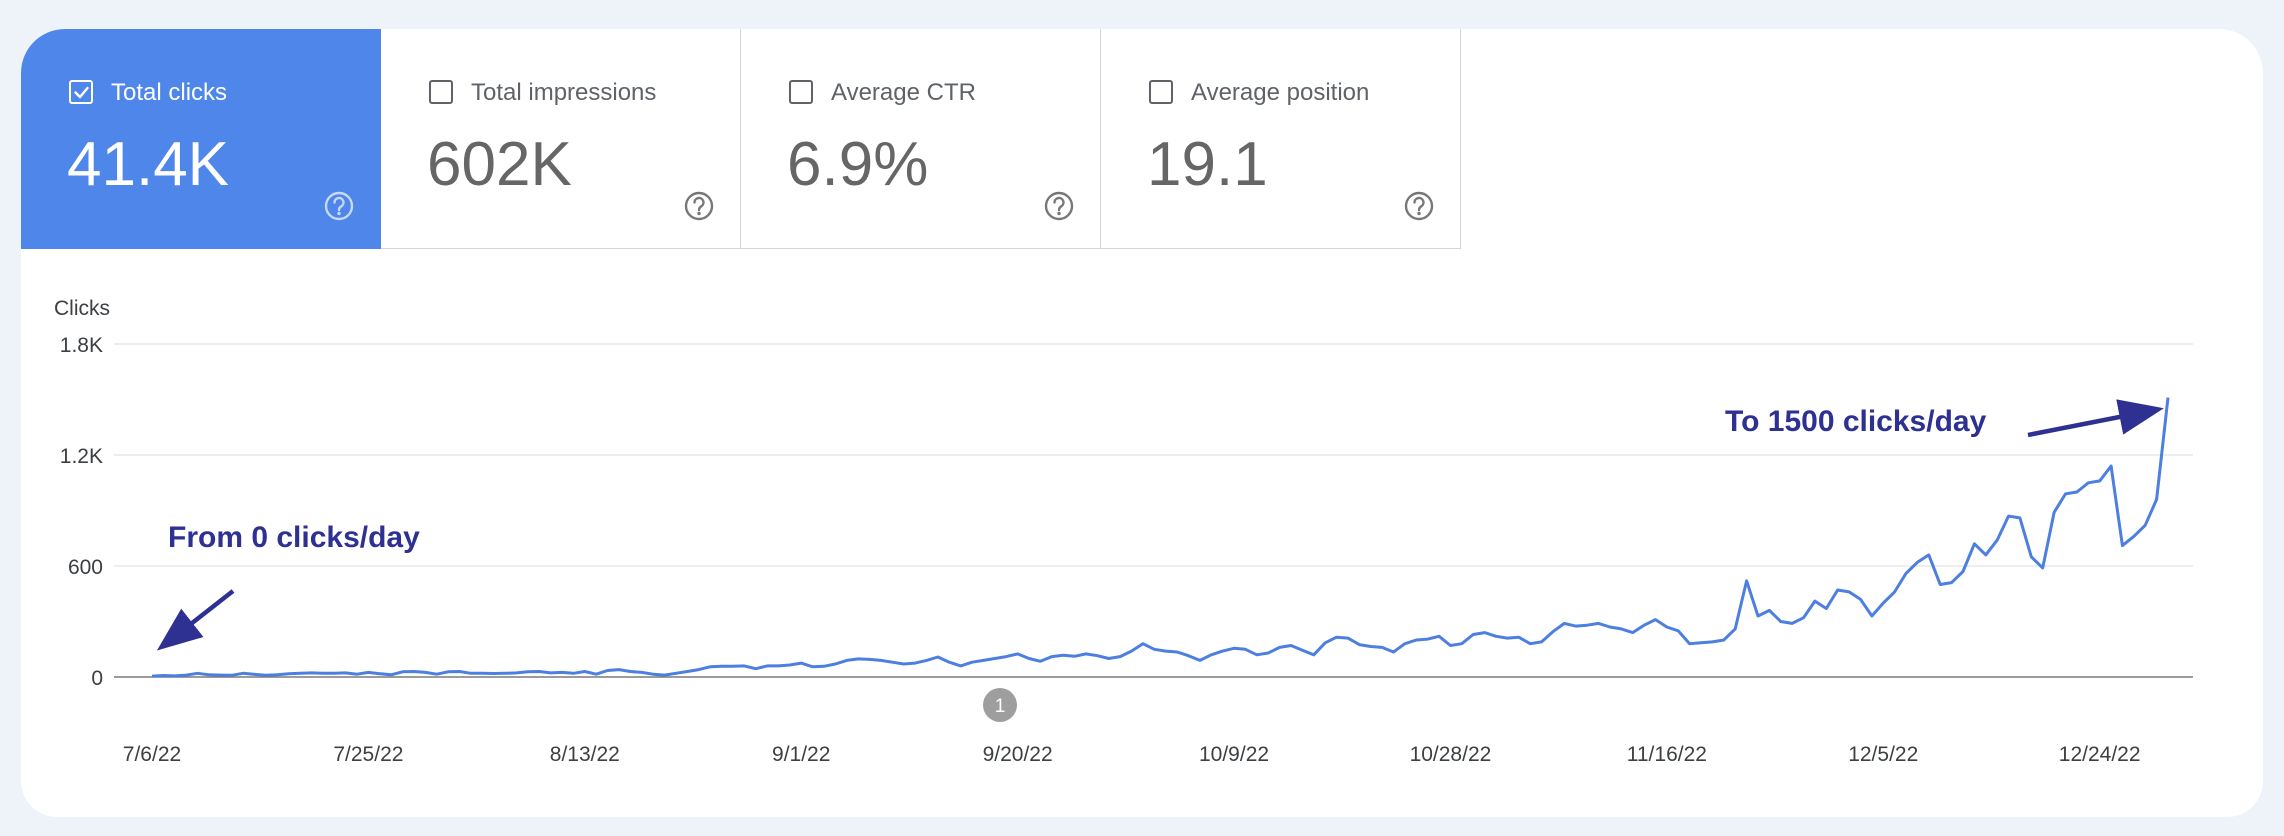  What do you see at coordinates (499, 164) in the screenshot?
I see `metric-value: 602K` at bounding box center [499, 164].